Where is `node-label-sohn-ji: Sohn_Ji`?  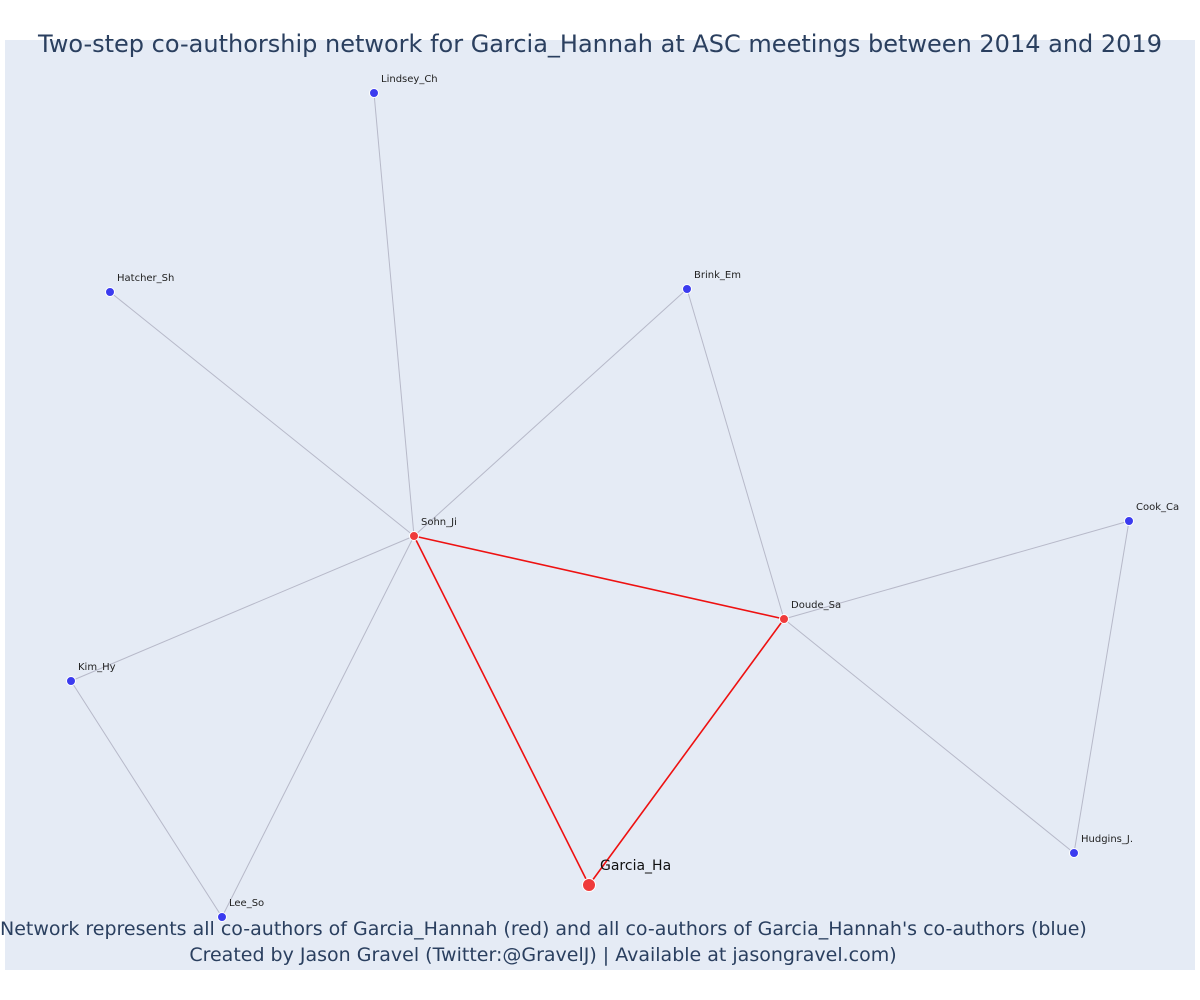
node-label-sohn-ji: Sohn_Ji is located at coordinates (439, 522).